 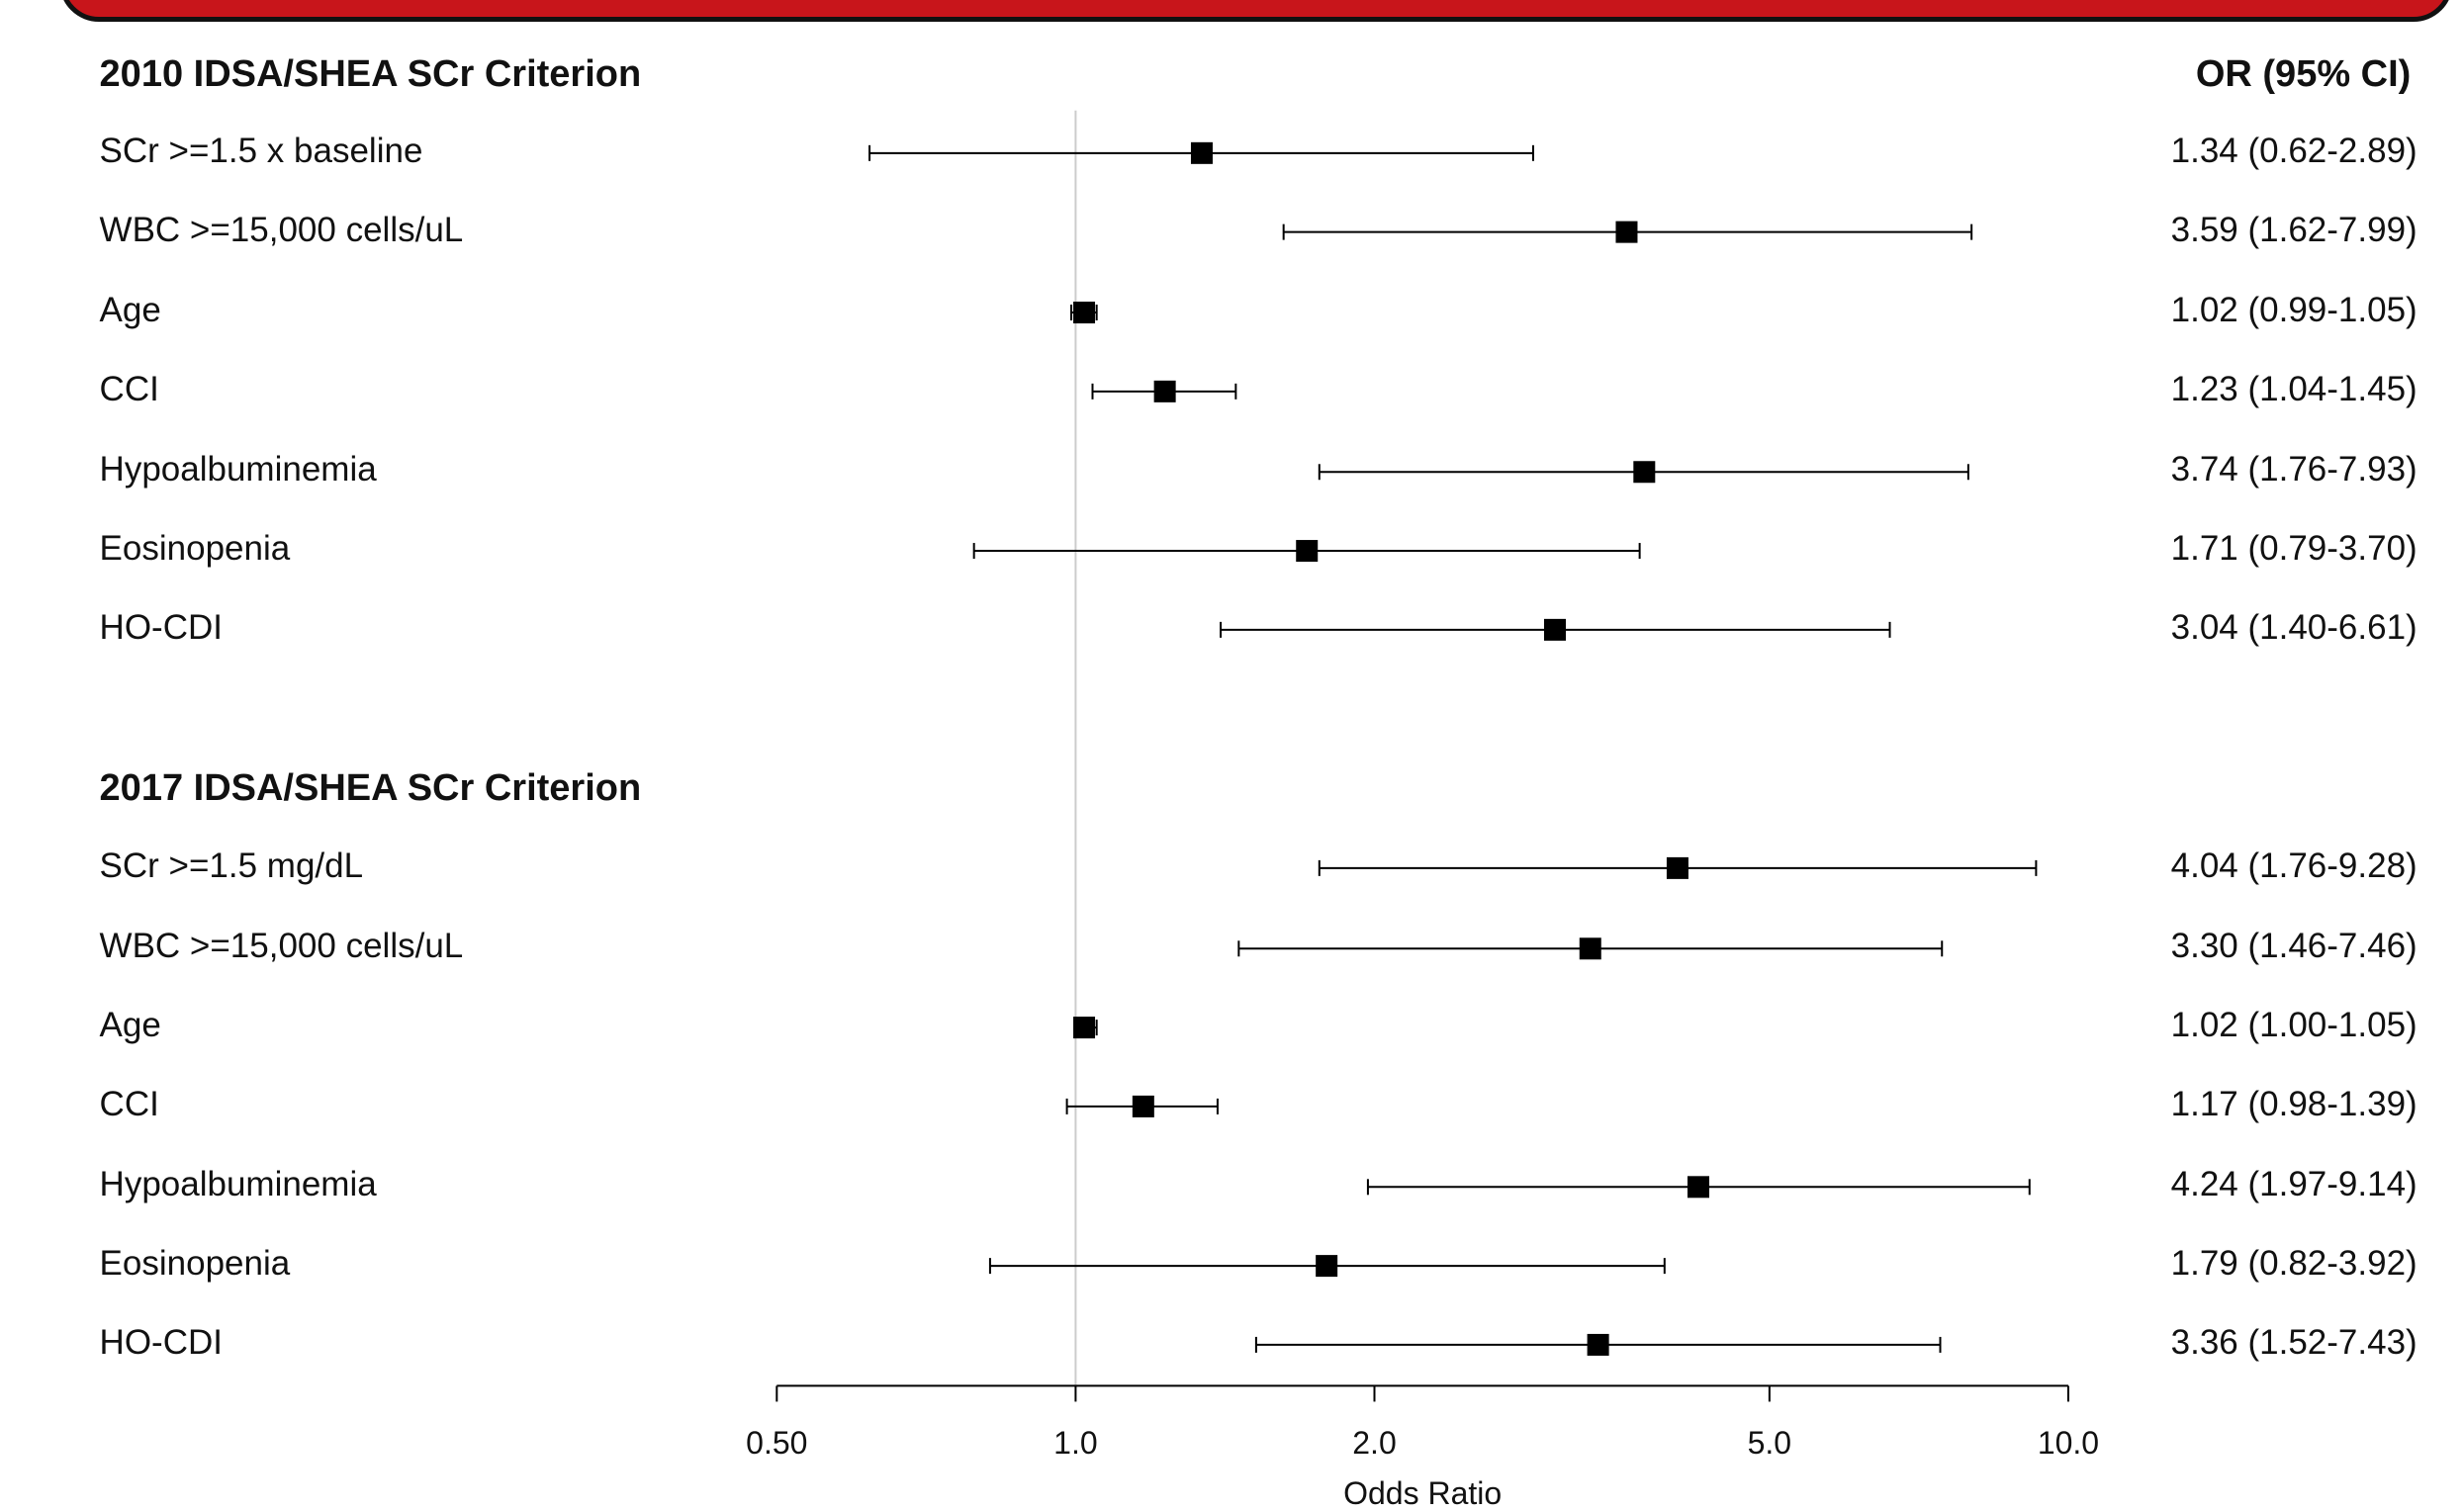 I want to click on column-header-or-ci: OR (95% CI), so click(x=2304, y=74).